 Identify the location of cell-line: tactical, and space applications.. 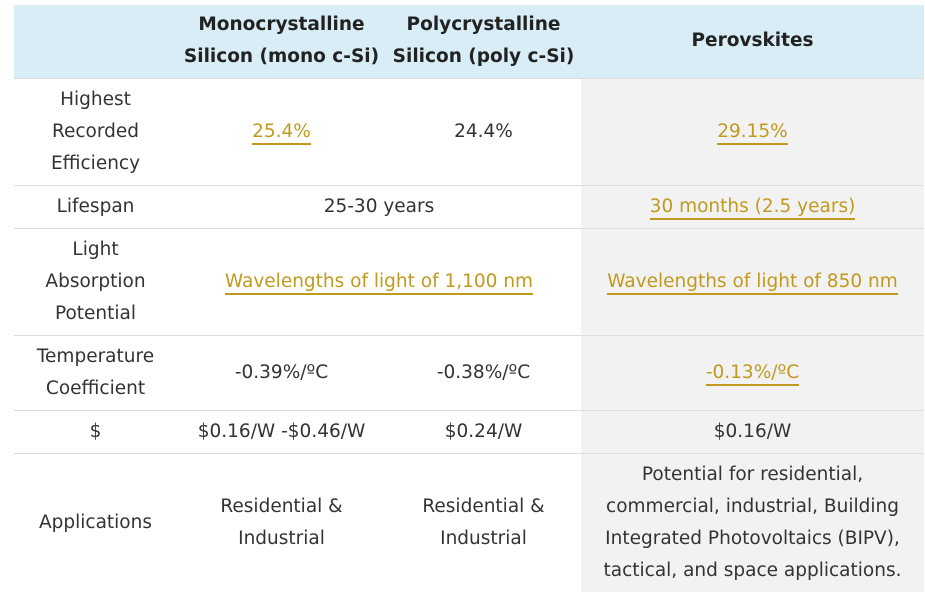
(752, 570).